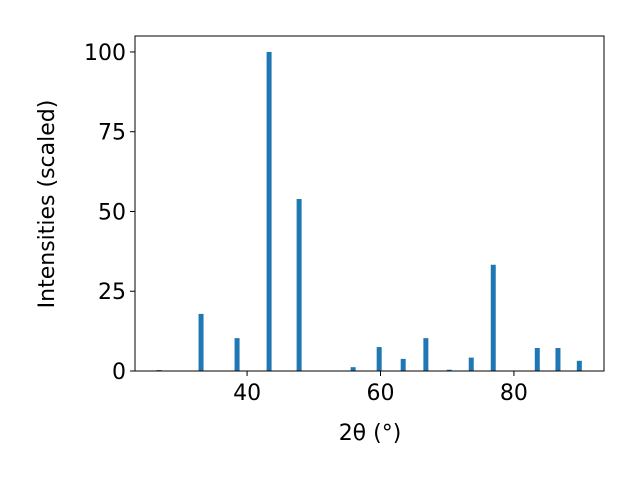 The image size is (640, 480). What do you see at coordinates (514, 393) in the screenshot?
I see `x-tick-label: 80` at bounding box center [514, 393].